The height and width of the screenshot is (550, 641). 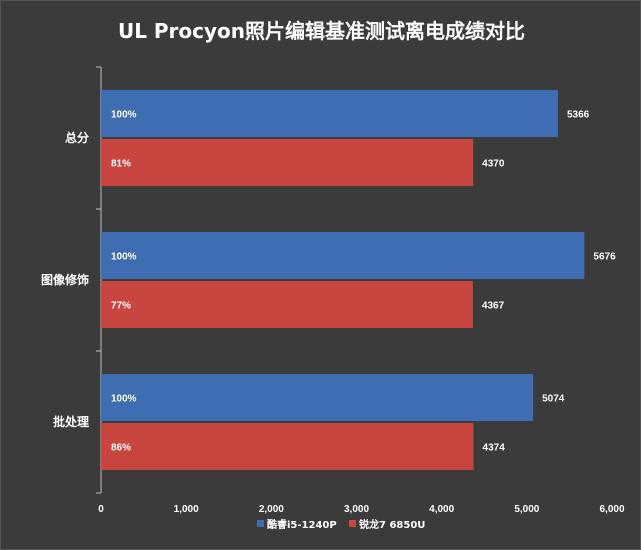 I want to click on bar-percent-label: 86%, so click(x=121, y=448).